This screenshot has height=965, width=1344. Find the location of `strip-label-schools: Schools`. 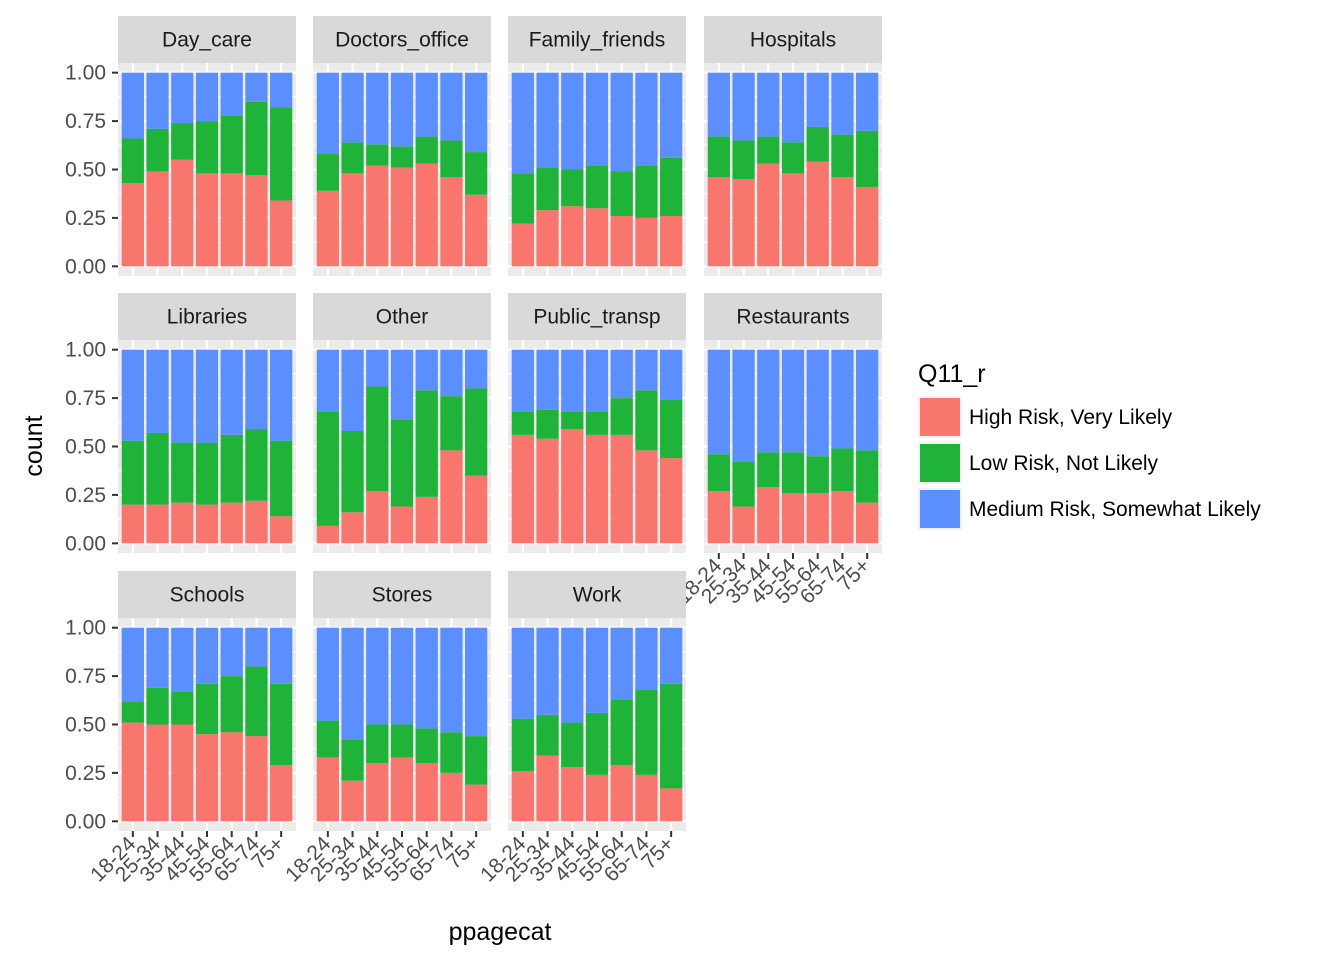

strip-label-schools: Schools is located at coordinates (207, 595).